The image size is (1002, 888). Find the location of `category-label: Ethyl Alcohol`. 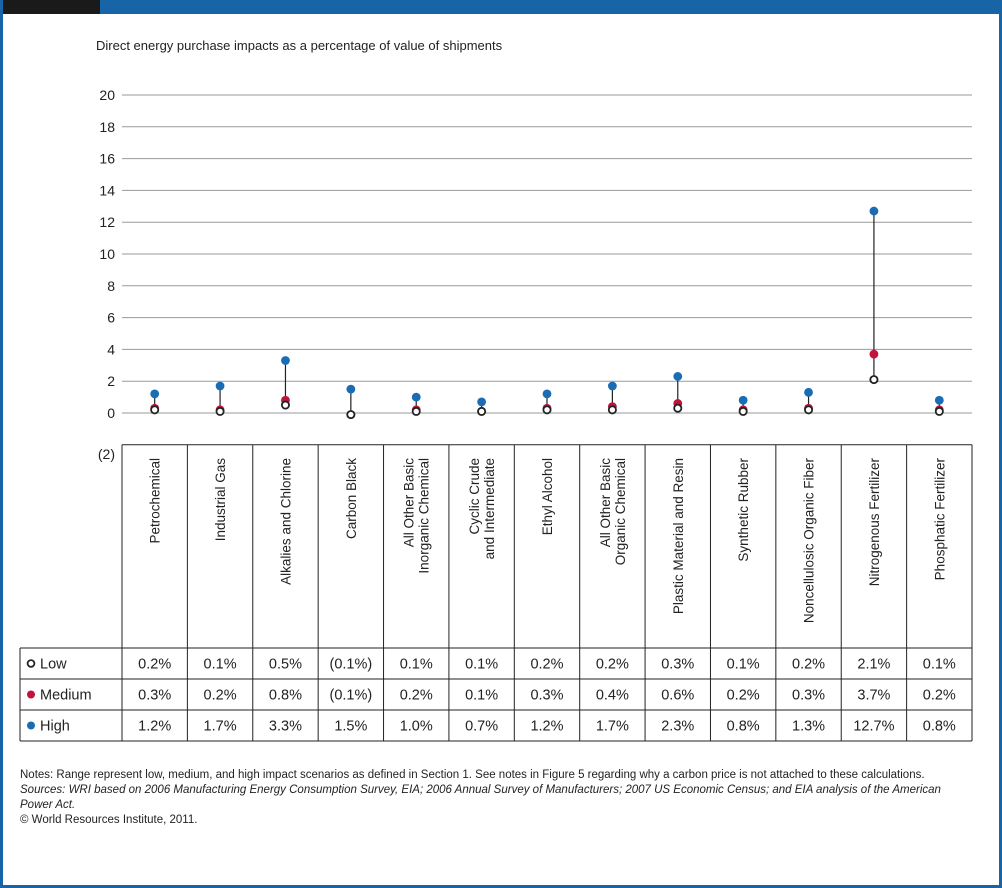

category-label: Ethyl Alcohol is located at coordinates (547, 496).